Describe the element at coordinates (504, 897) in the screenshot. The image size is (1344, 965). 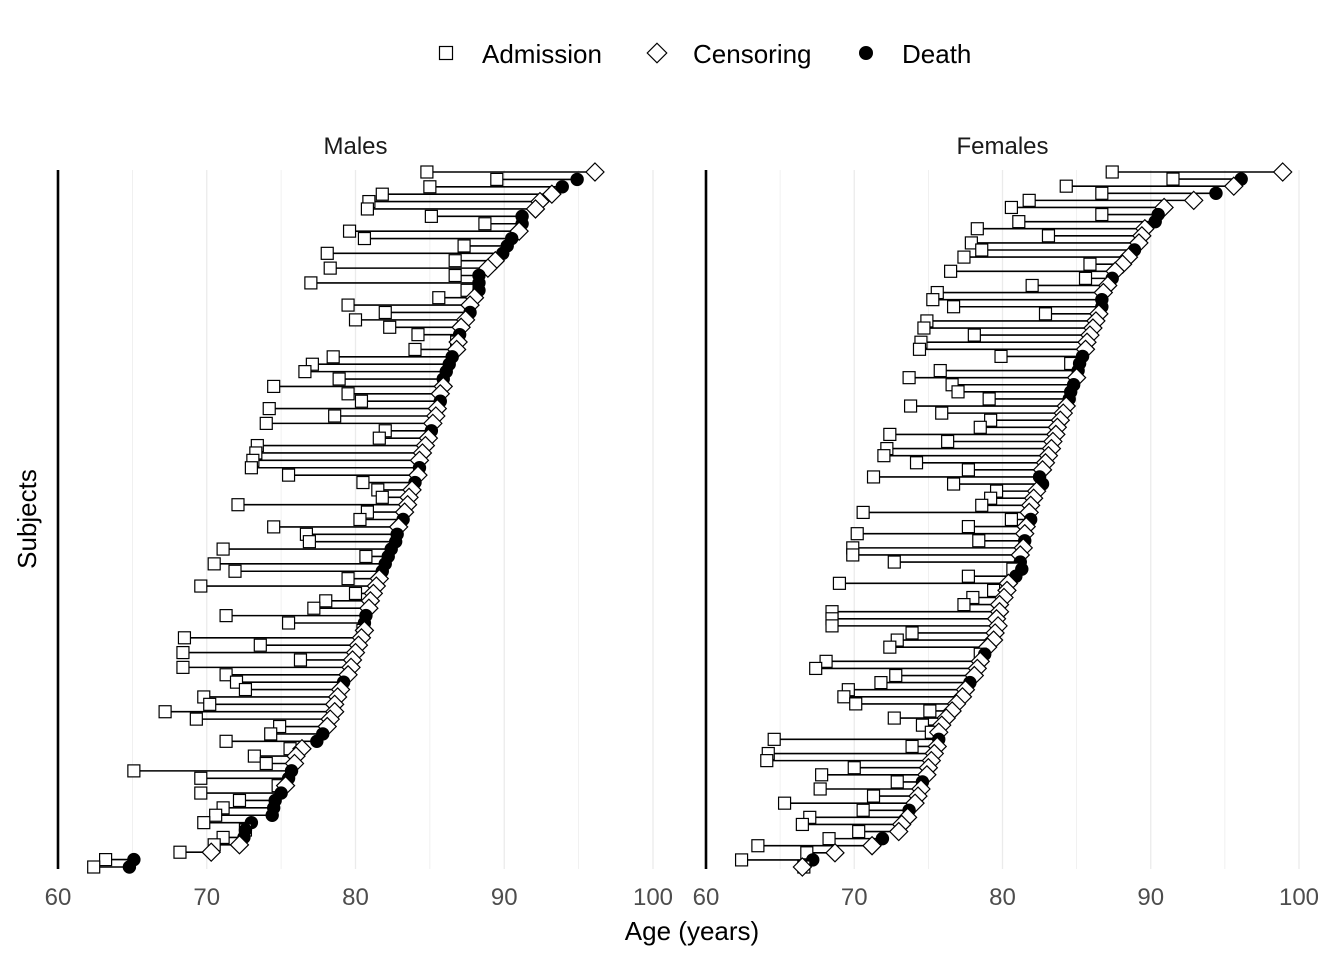
I see `x-tick-label-males-90: 90` at that location.